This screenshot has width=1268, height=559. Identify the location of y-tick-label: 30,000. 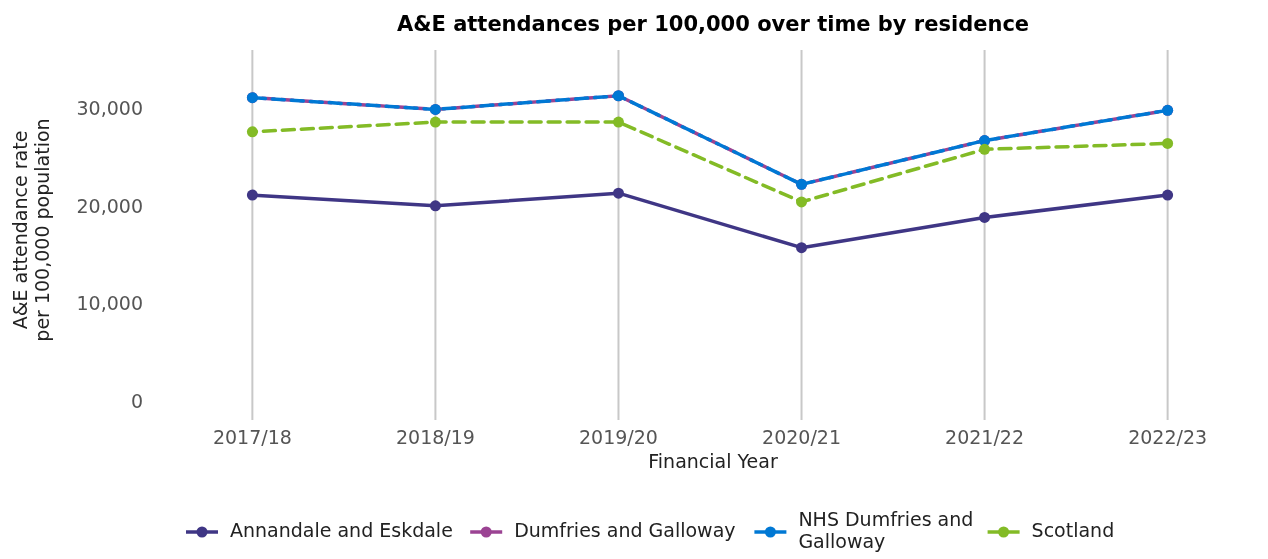
(109, 108).